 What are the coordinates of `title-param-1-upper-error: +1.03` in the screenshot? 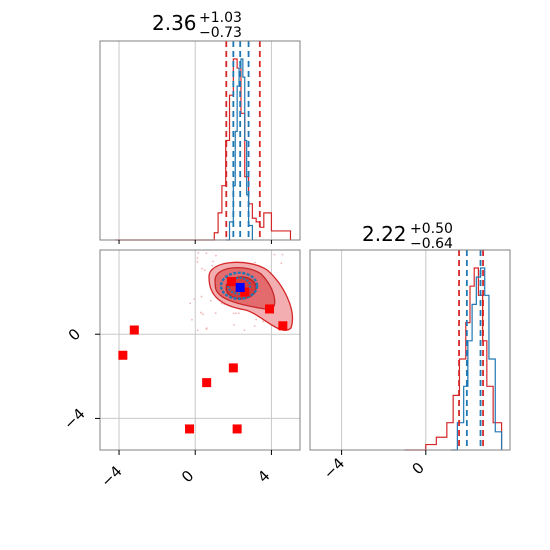 It's located at (220, 18).